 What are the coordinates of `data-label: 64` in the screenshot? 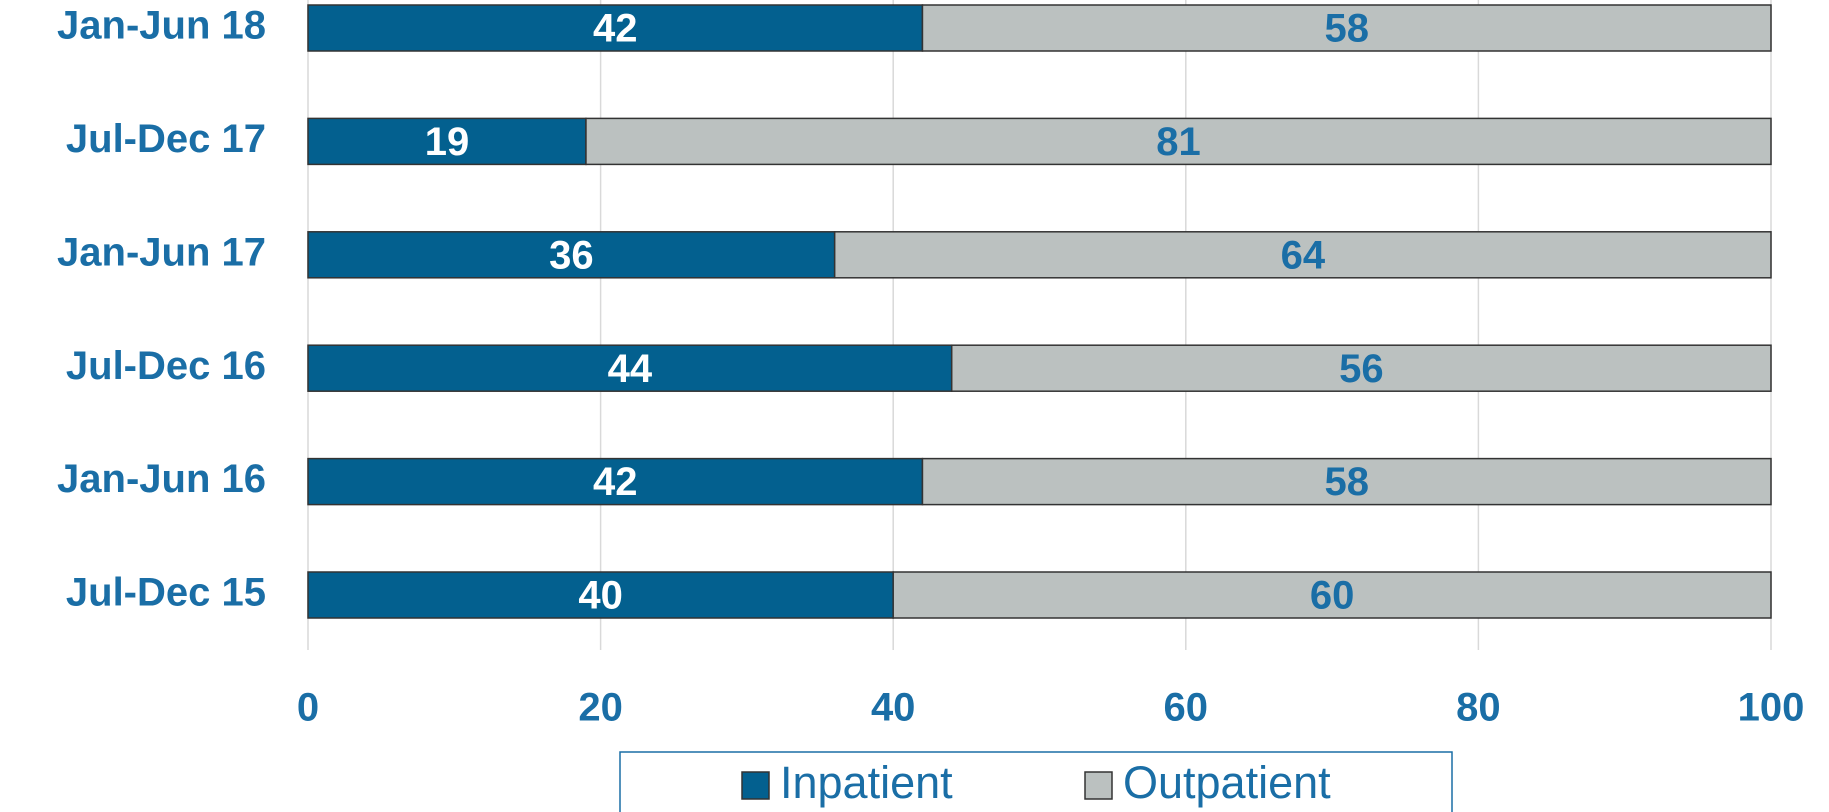 It's located at (1303, 255).